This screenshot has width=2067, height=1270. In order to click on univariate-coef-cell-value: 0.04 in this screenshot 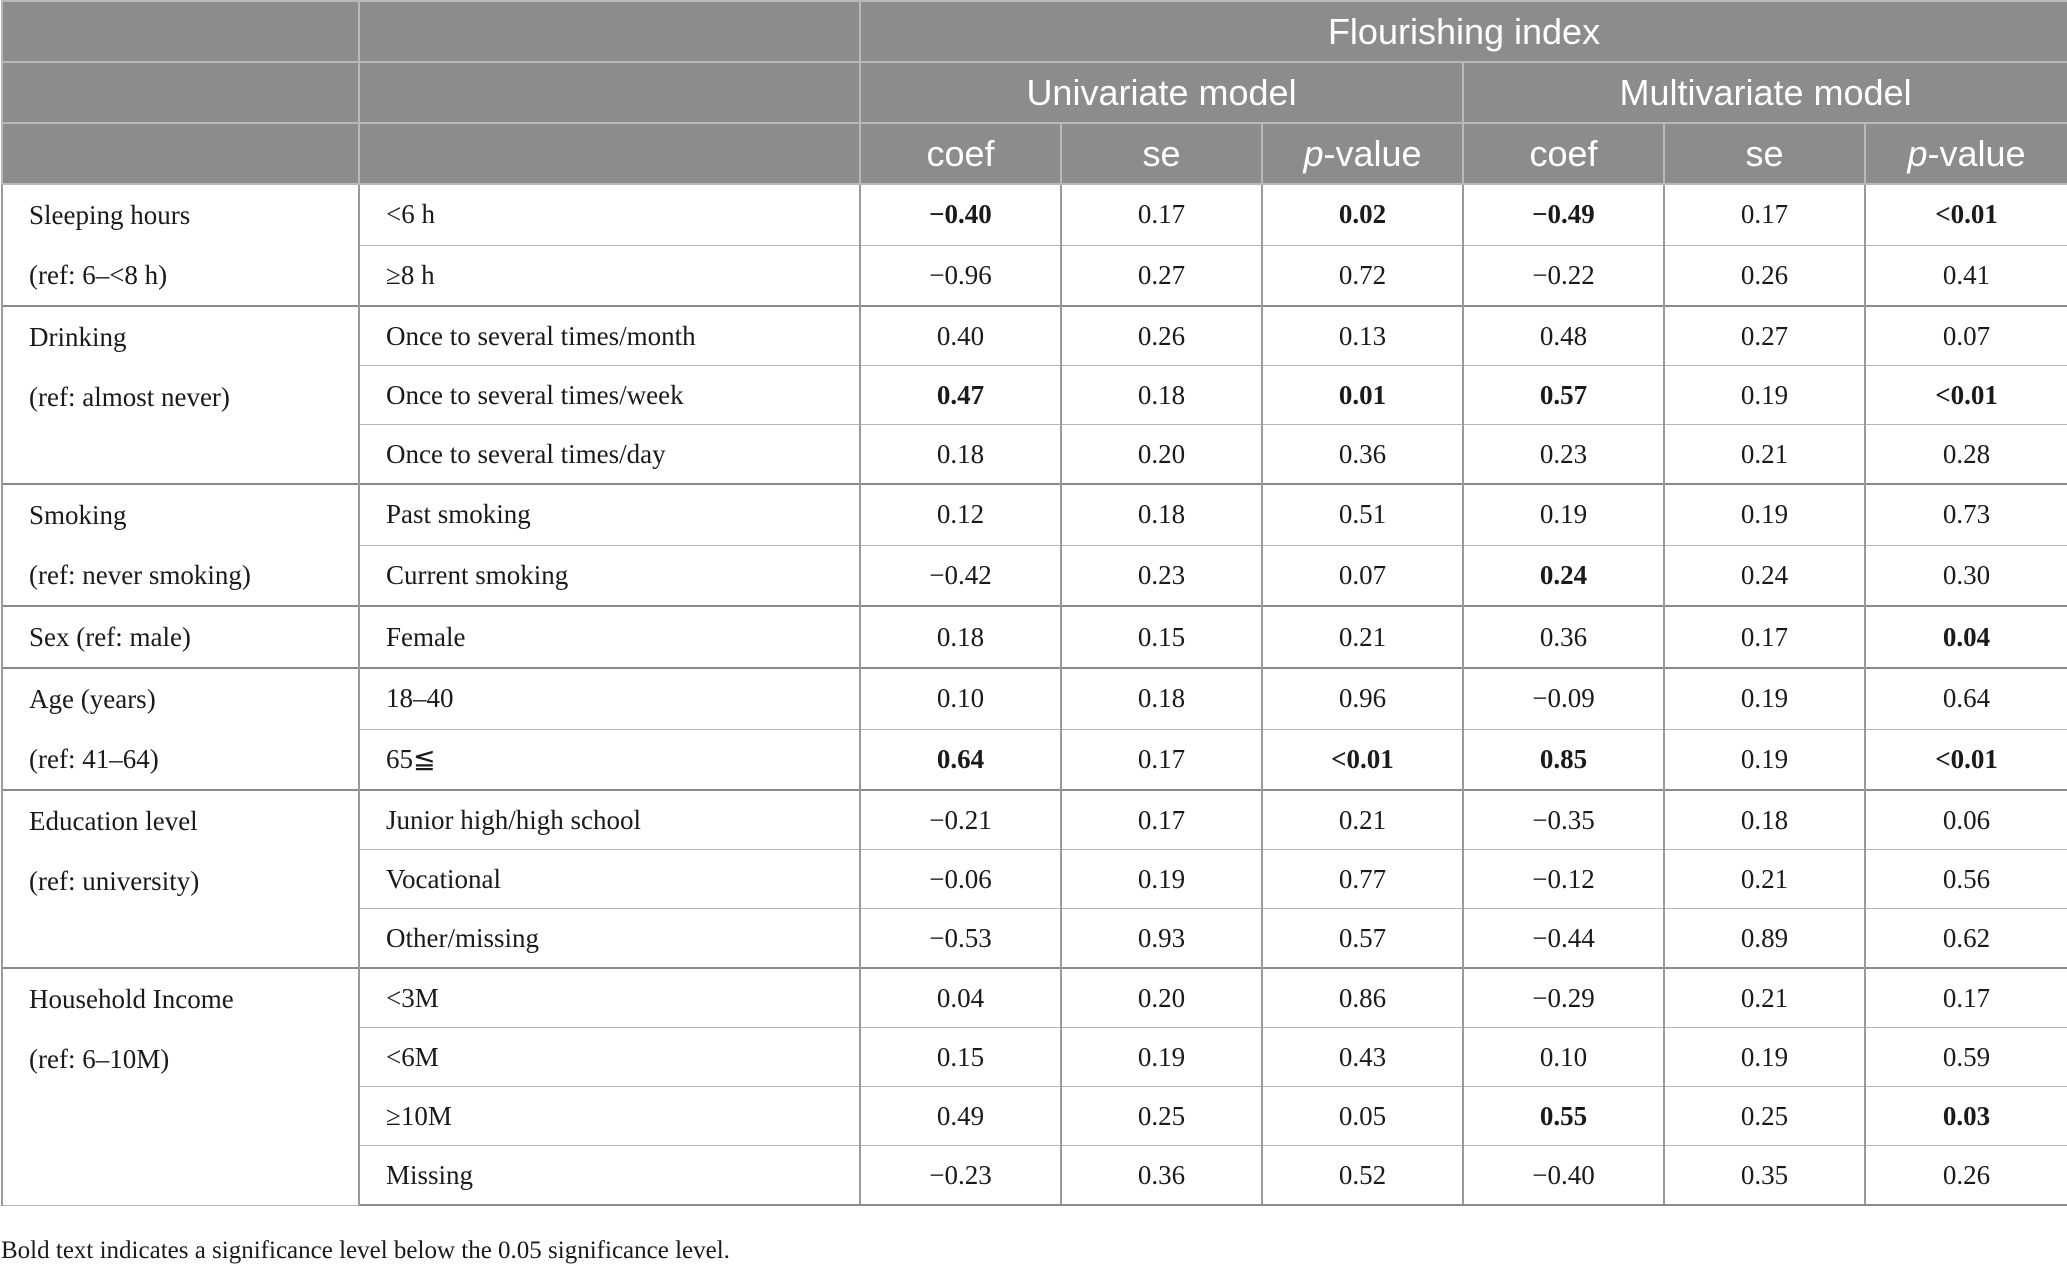, I will do `click(960, 997)`.